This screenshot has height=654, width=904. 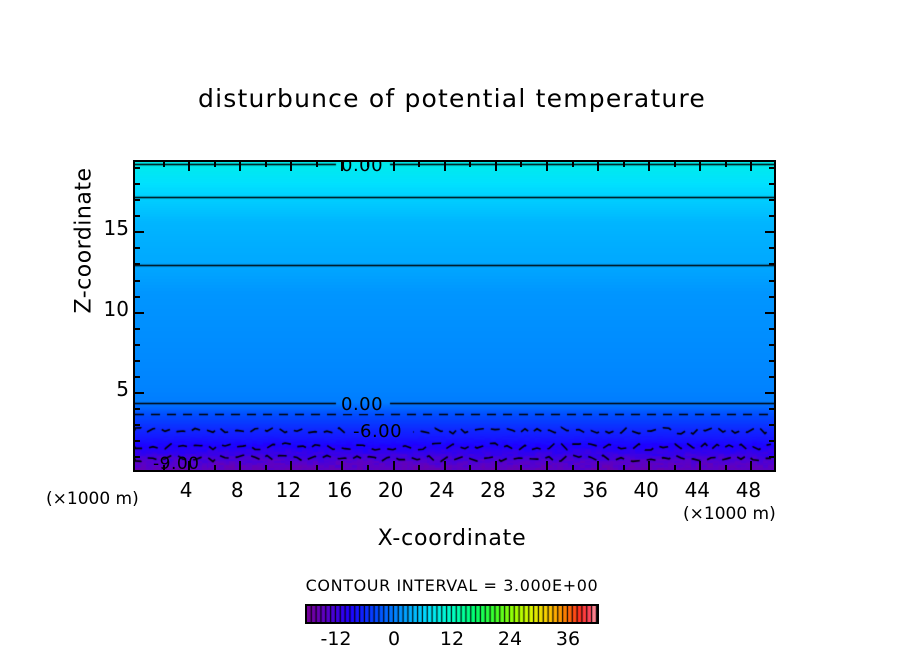 I want to click on colorbar-canvas, so click(x=452, y=614).